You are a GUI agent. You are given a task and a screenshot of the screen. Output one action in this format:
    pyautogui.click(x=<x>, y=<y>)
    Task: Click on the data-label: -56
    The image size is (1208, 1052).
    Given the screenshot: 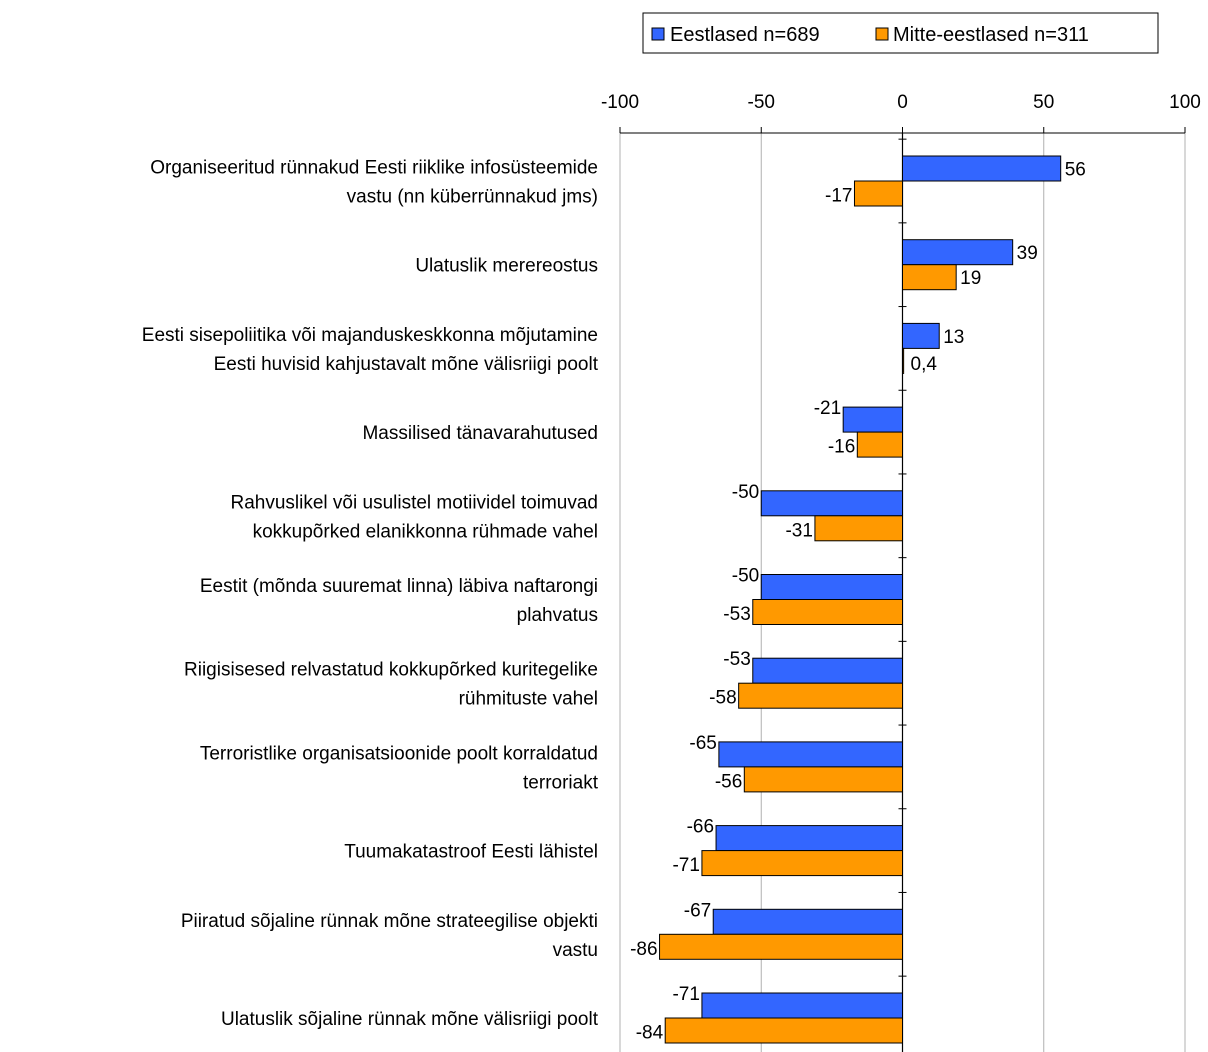 What is the action you would take?
    pyautogui.click(x=728, y=781)
    